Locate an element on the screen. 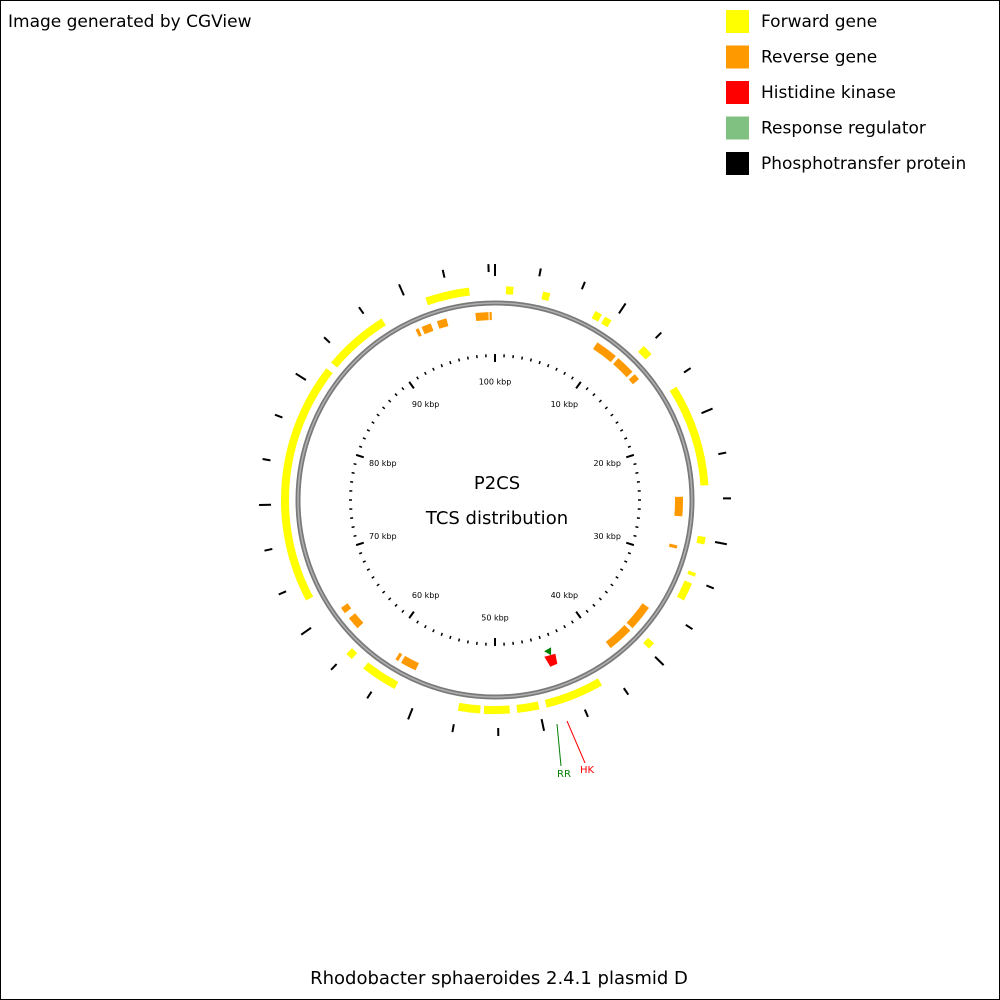 This screenshot has width=1000, height=1000. legend-label: Forward gene is located at coordinates (819, 22).